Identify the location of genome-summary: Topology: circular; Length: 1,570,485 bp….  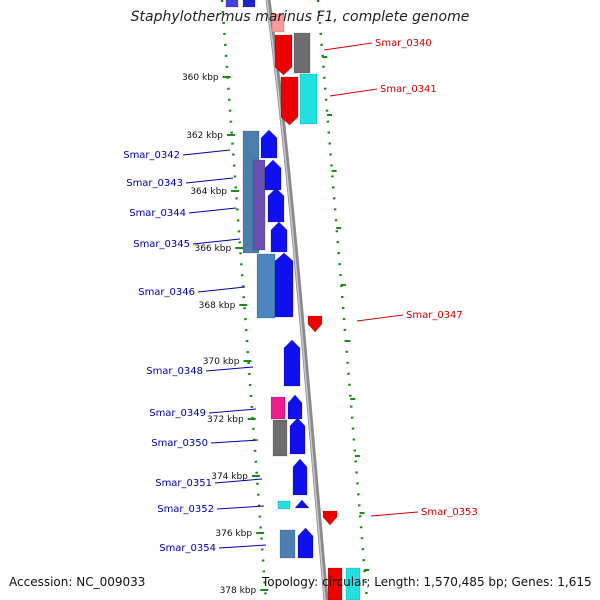
(427, 582).